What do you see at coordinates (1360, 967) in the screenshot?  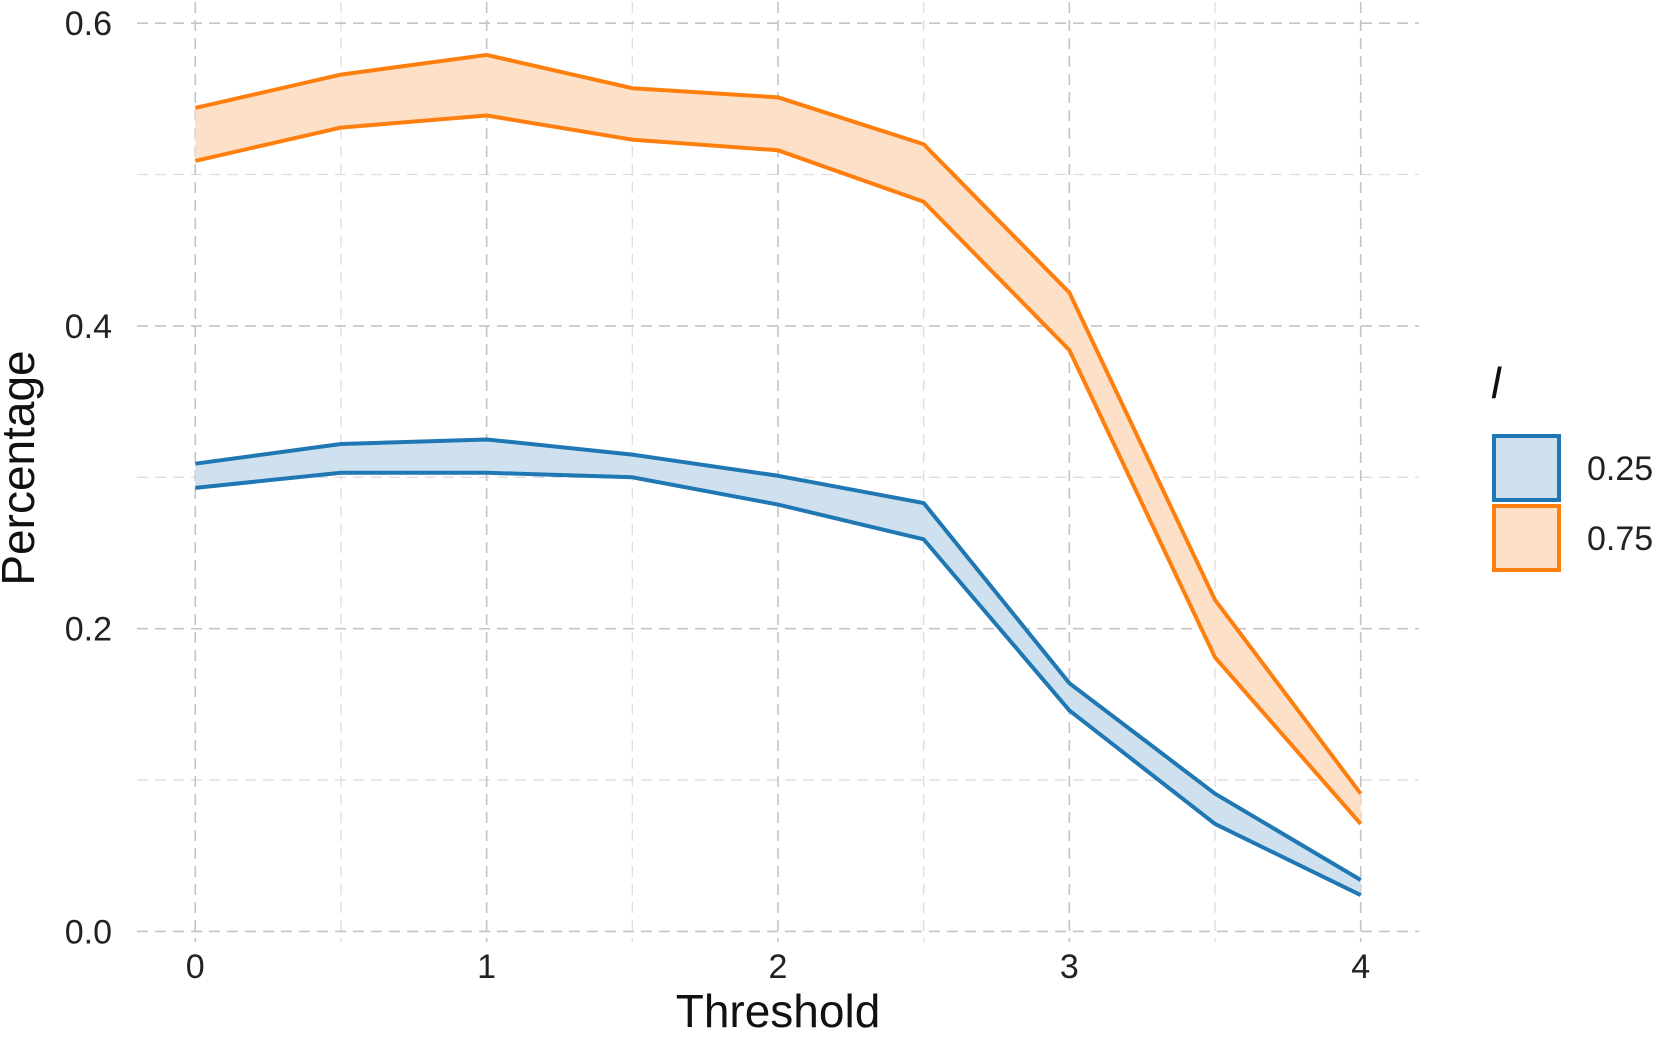 I see `x-tick-label: 4` at bounding box center [1360, 967].